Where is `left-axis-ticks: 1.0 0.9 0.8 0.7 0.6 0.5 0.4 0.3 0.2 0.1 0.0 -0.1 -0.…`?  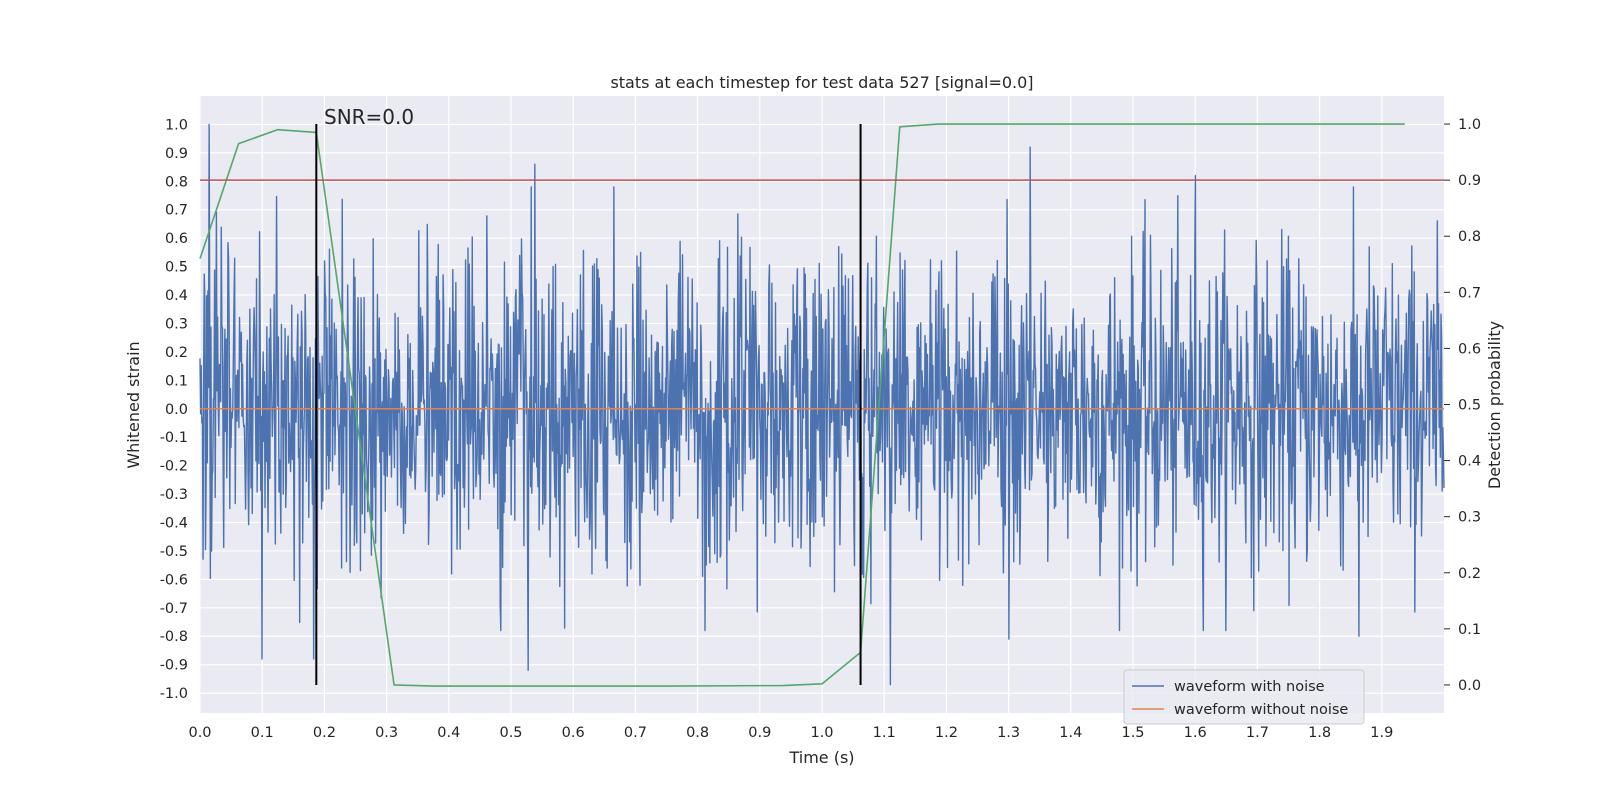
left-axis-ticks: 1.0 0.9 0.8 0.7 0.6 0.5 0.4 0.3 0.2 0.1 0.0 -0.1 -0.… is located at coordinates (174, 409).